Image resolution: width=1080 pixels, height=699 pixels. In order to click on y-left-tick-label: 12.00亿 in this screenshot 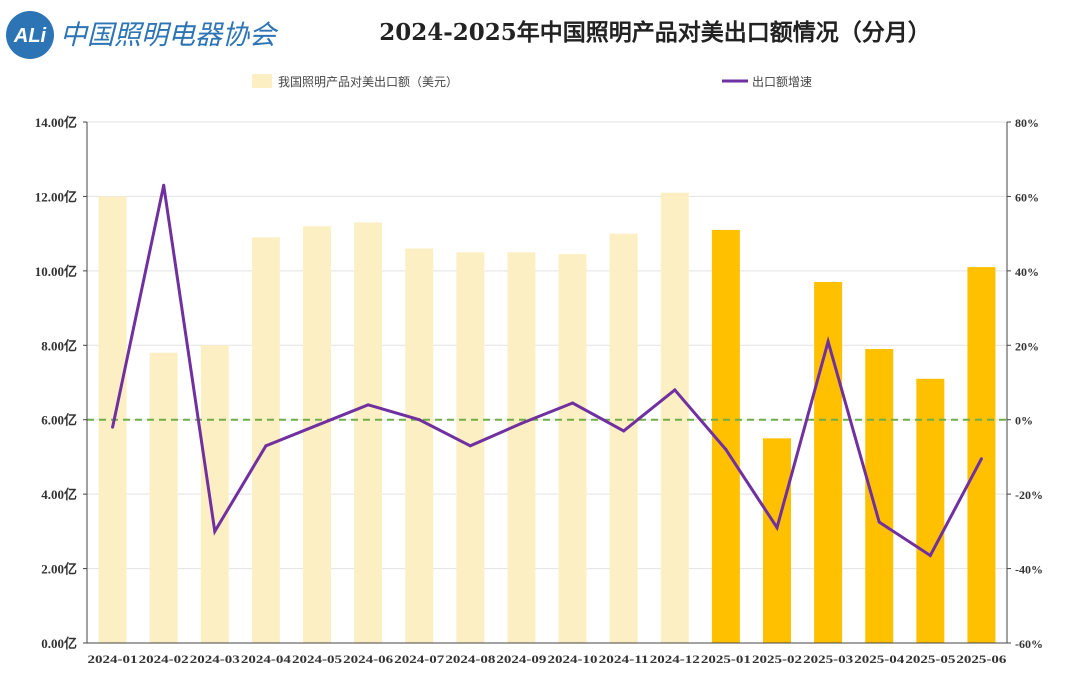, I will do `click(56, 196)`.